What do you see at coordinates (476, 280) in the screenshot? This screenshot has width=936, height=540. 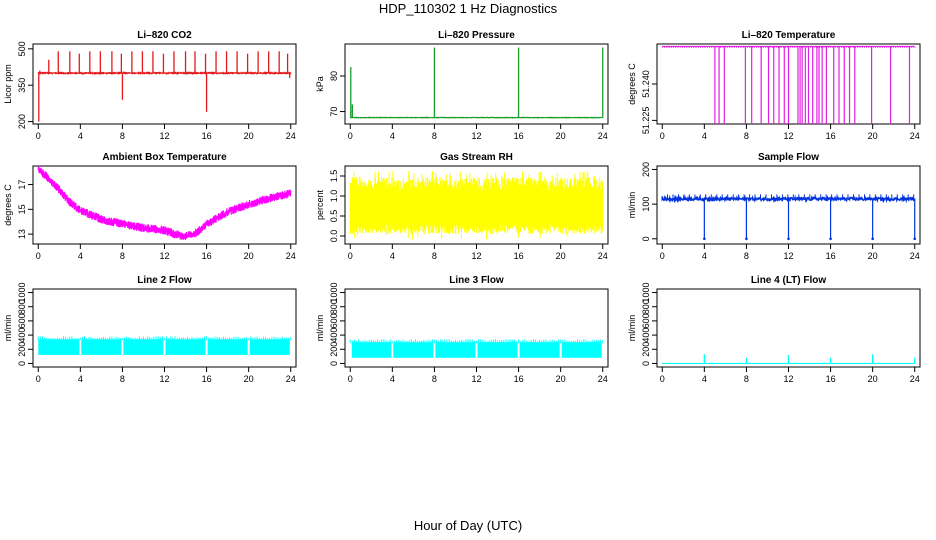 I see `panel-title: Line 3 Flow` at bounding box center [476, 280].